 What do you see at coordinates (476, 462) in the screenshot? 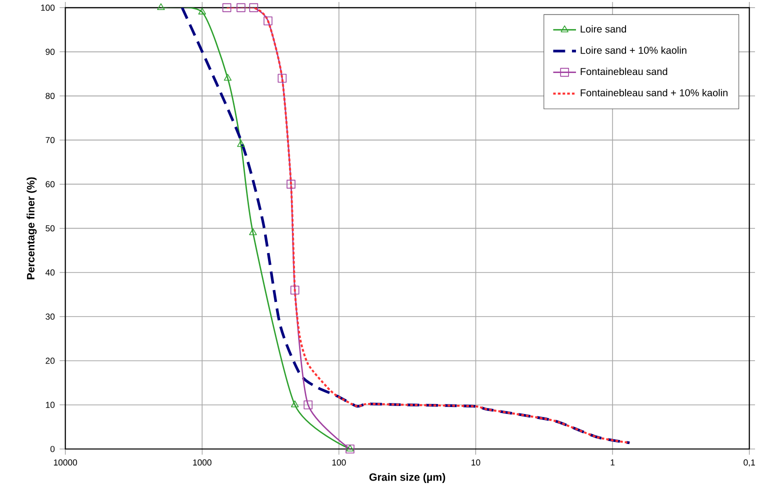
I see `x-tick-label: 10` at bounding box center [476, 462].